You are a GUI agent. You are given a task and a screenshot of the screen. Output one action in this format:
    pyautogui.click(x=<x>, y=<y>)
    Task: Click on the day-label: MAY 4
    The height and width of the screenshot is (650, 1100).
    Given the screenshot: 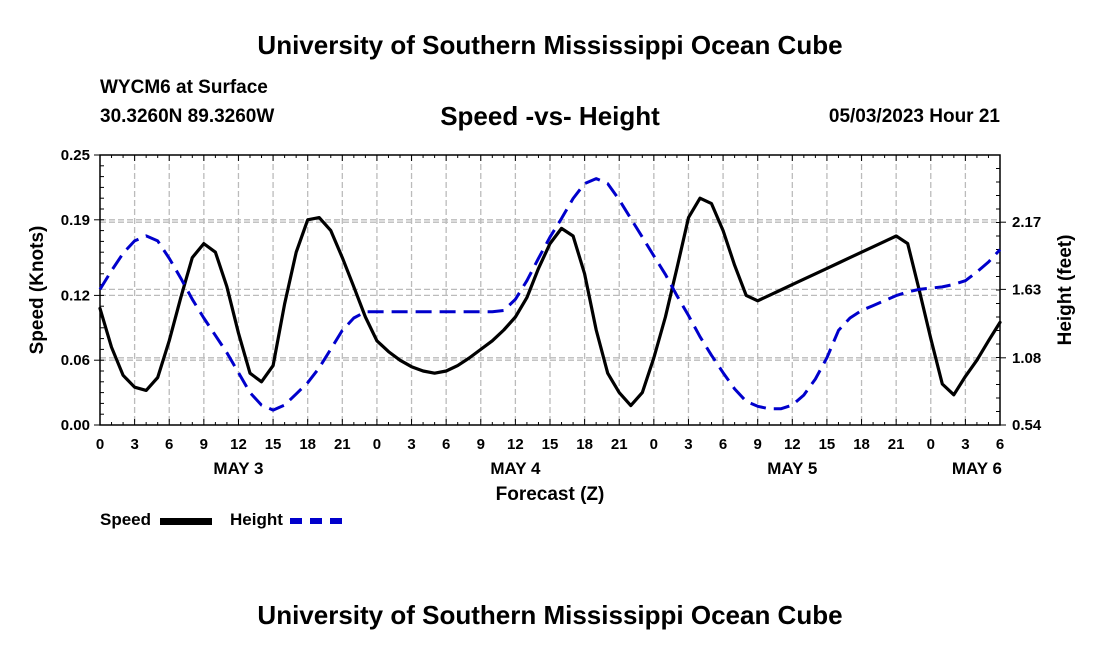 What is the action you would take?
    pyautogui.click(x=515, y=468)
    